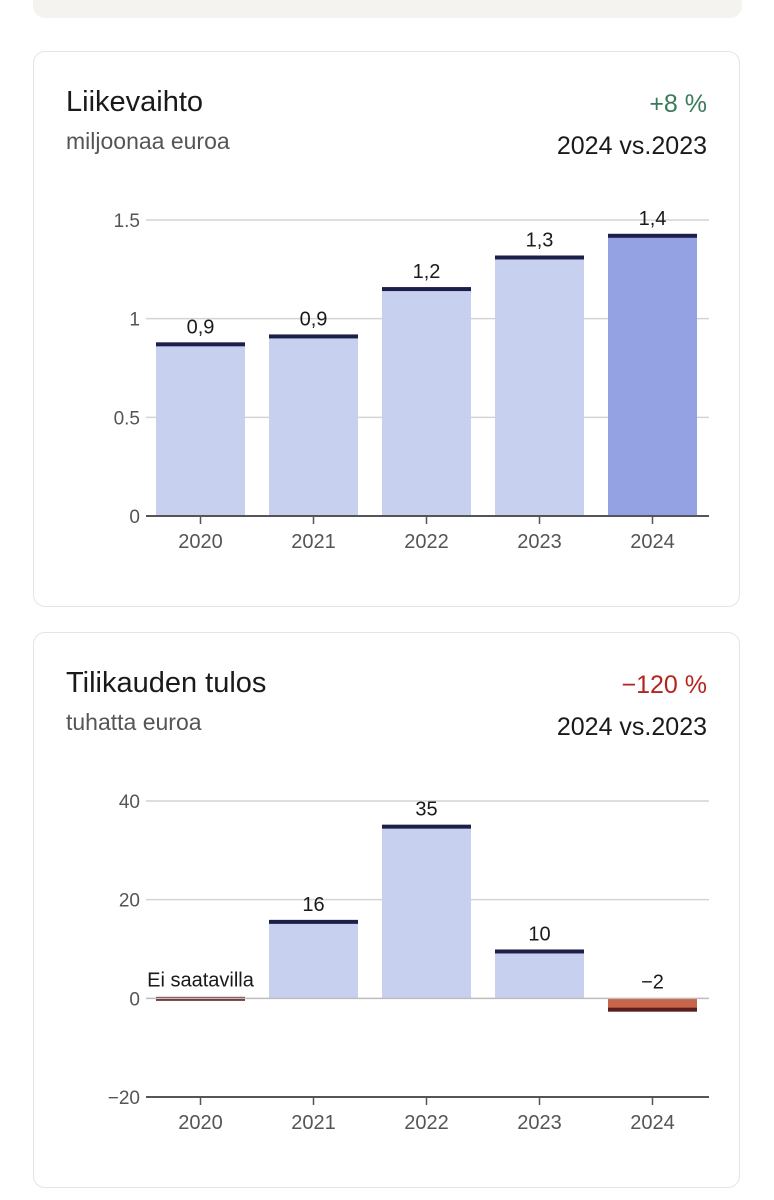  I want to click on data-label: Ei saatavilla, so click(201, 980).